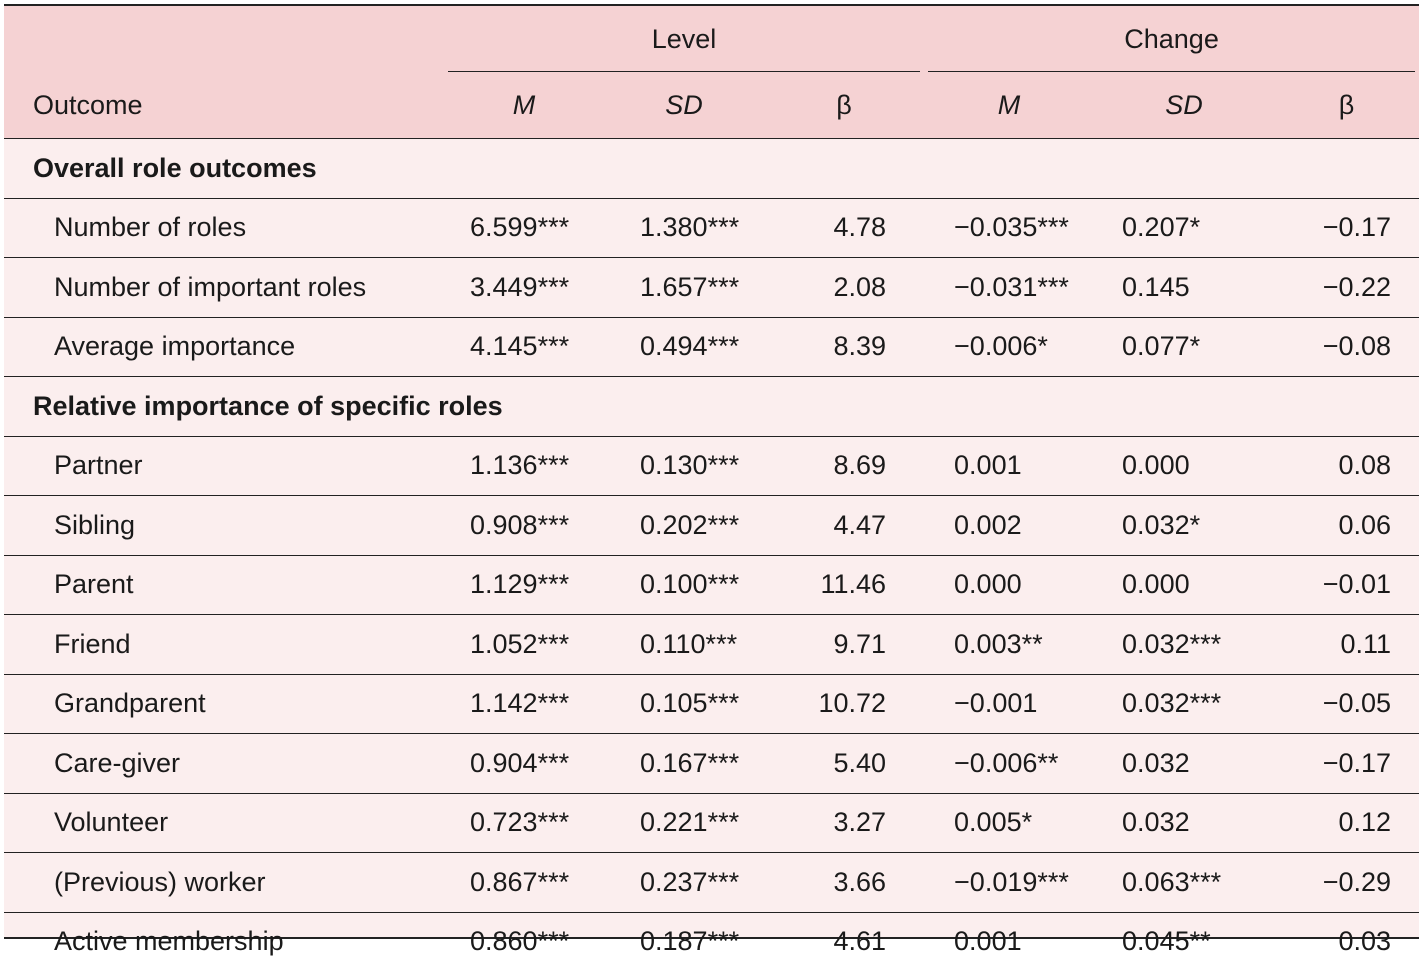  Describe the element at coordinates (1171, 39) in the screenshot. I see `header-group-change: Change` at that location.